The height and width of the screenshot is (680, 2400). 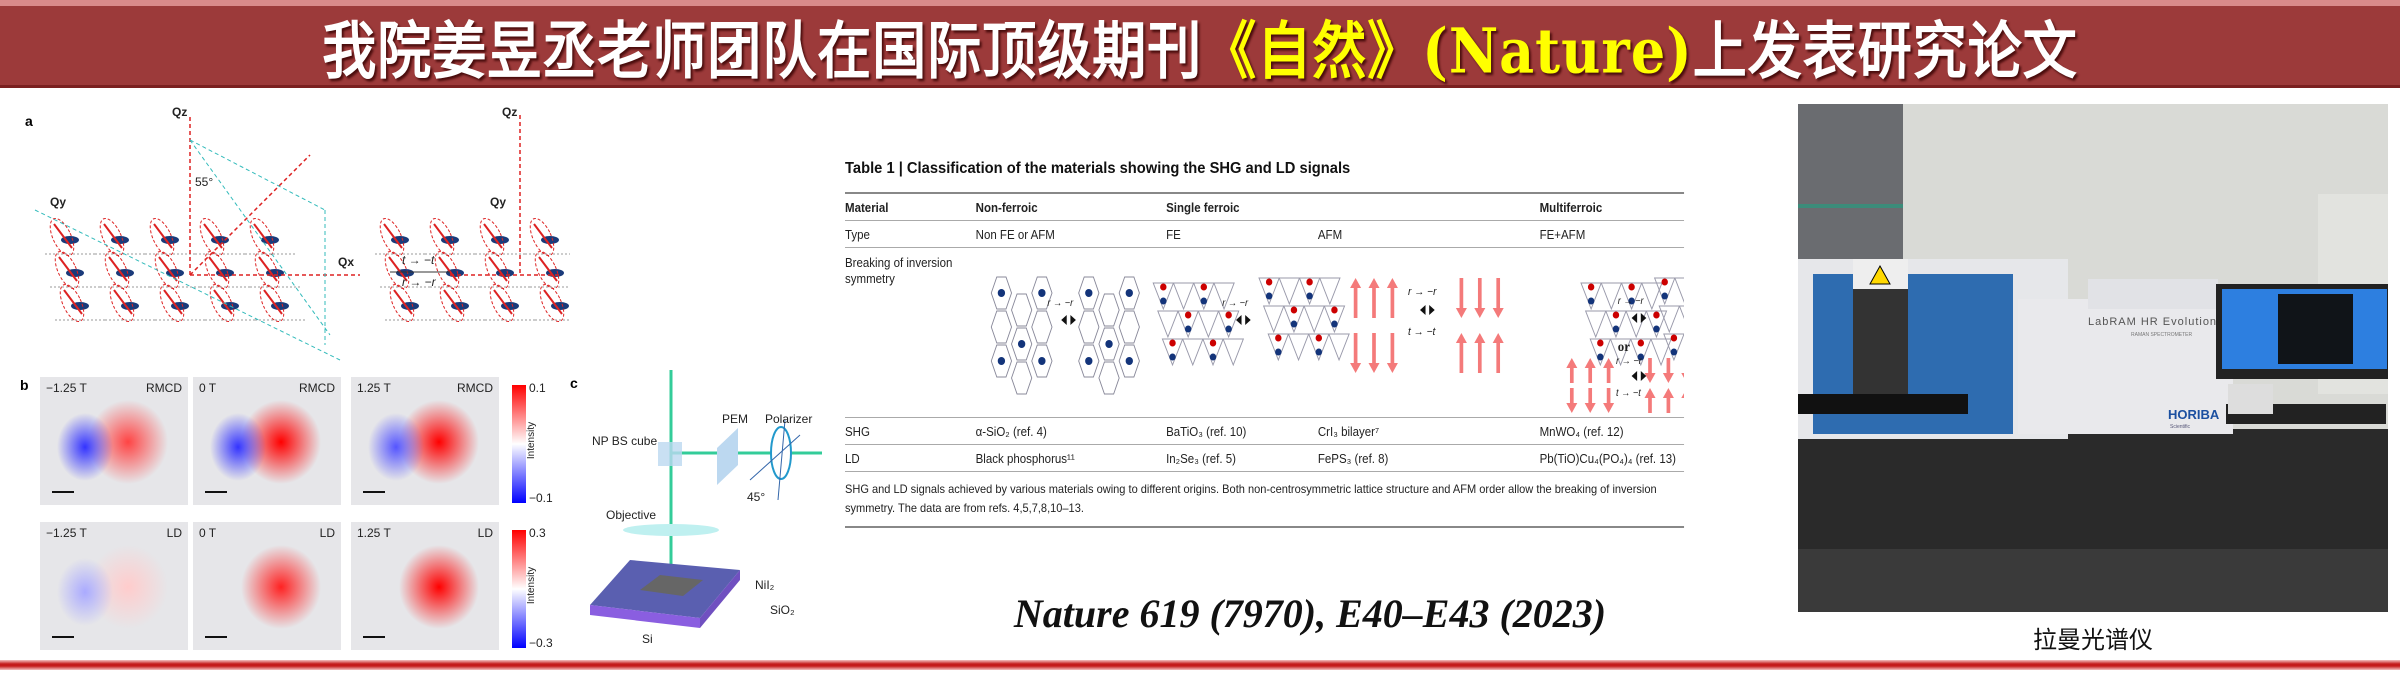 I want to click on table-cell: α-SiO₂ (ref. 4), so click(x=1011, y=432).